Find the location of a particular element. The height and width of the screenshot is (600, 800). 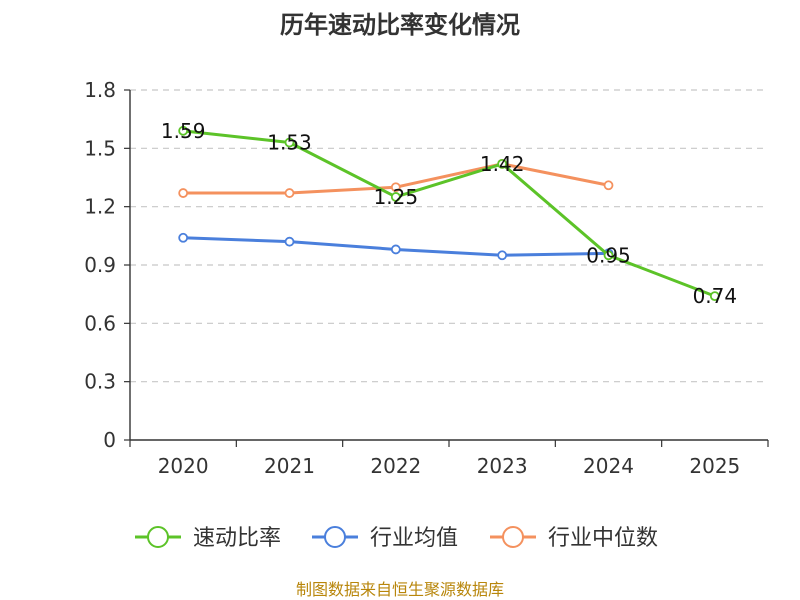

legend: 速动比率 行业均值 行业中位数 is located at coordinates (396, 538).